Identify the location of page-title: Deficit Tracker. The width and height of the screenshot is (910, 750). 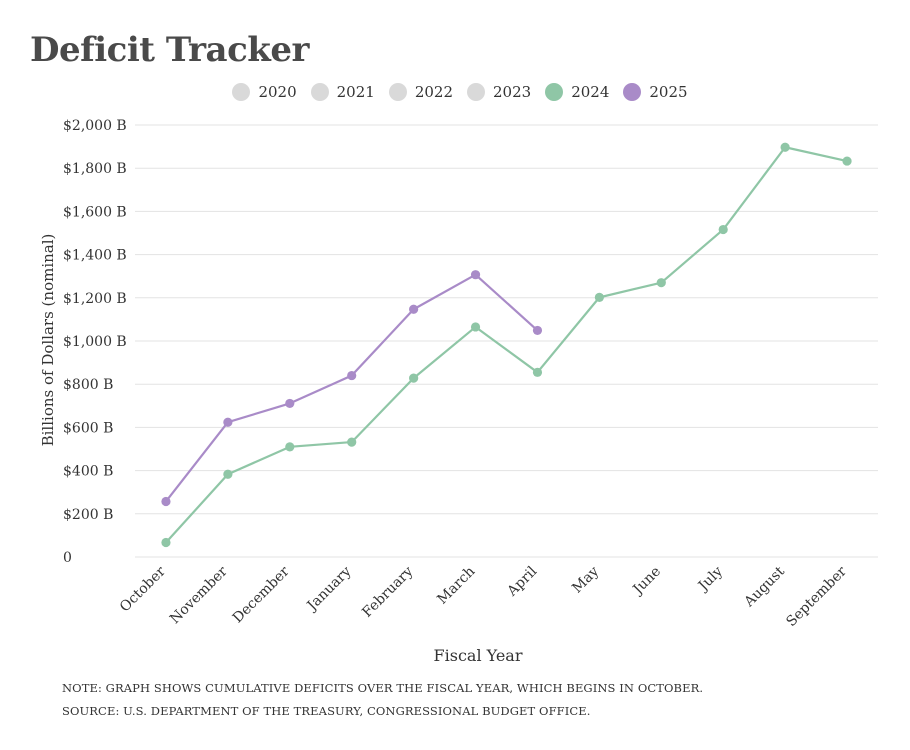
(169, 50).